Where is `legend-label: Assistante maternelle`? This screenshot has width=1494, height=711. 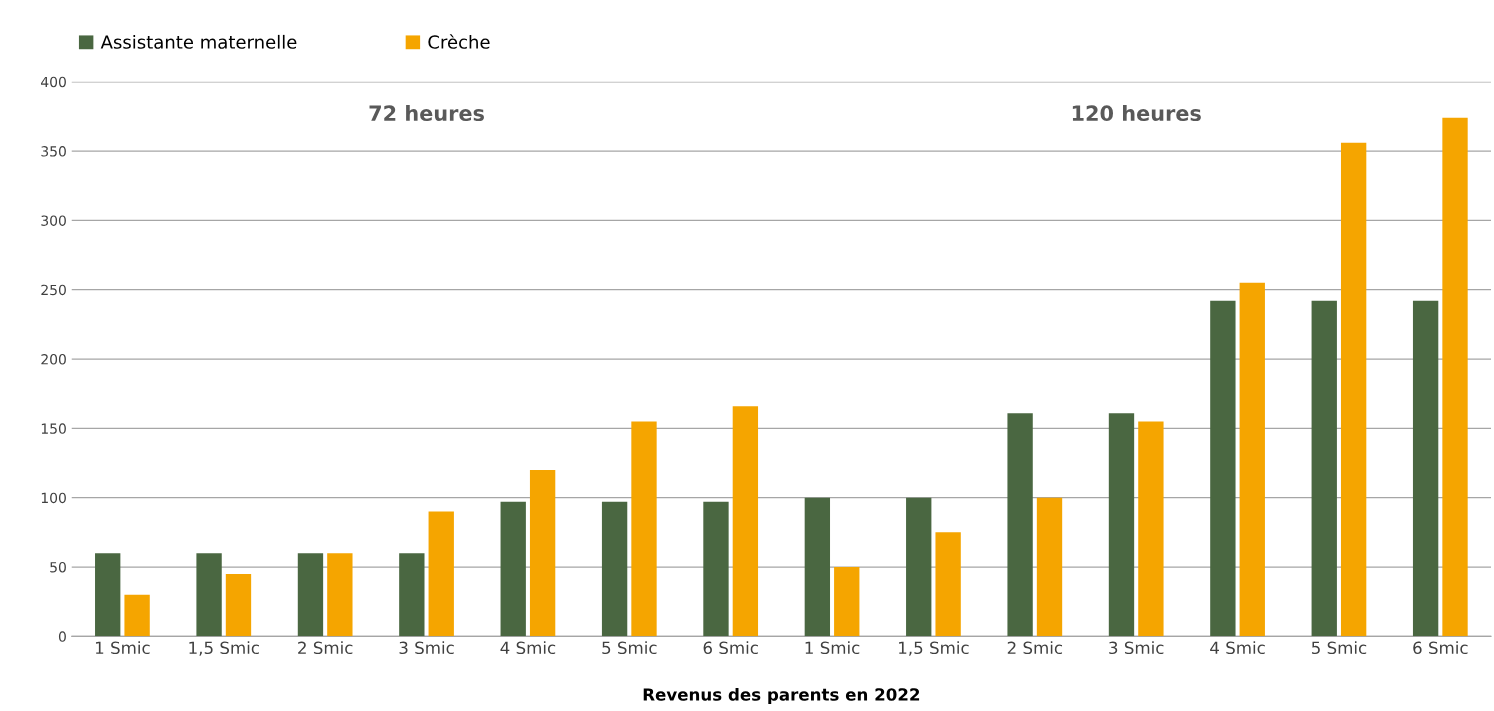
legend-label: Assistante maternelle is located at coordinates (198, 41).